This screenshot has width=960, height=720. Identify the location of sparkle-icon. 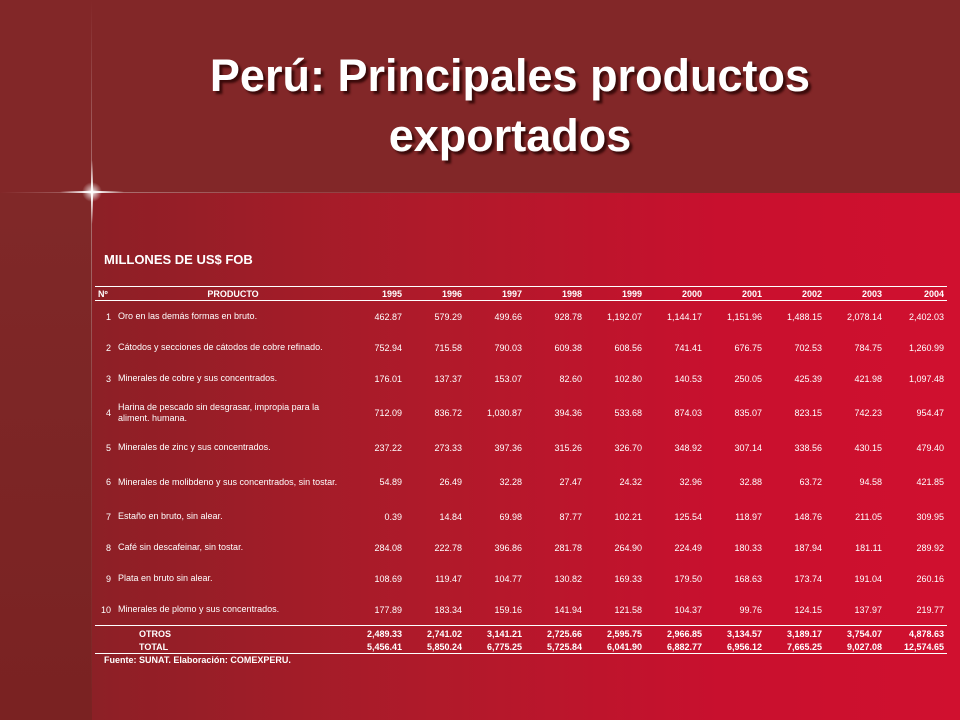
(92, 192).